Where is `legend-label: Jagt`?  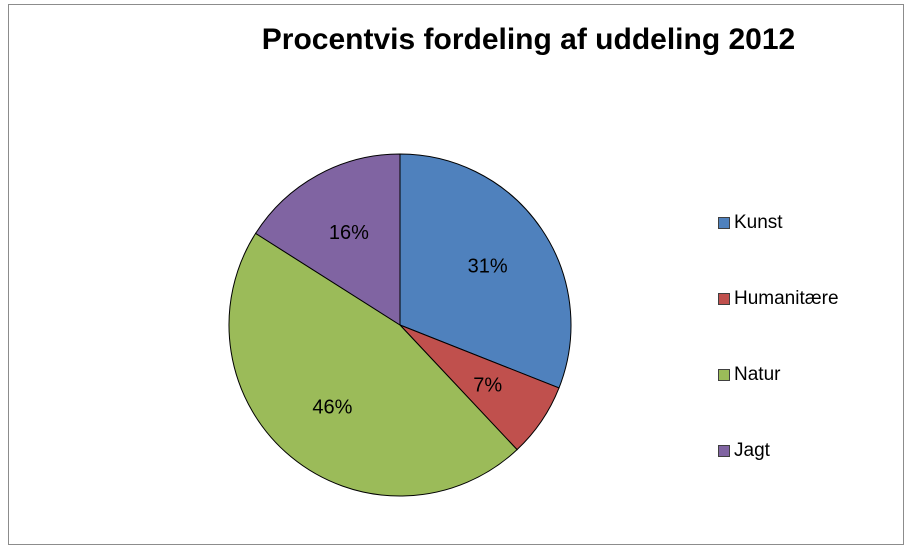 legend-label: Jagt is located at coordinates (752, 450).